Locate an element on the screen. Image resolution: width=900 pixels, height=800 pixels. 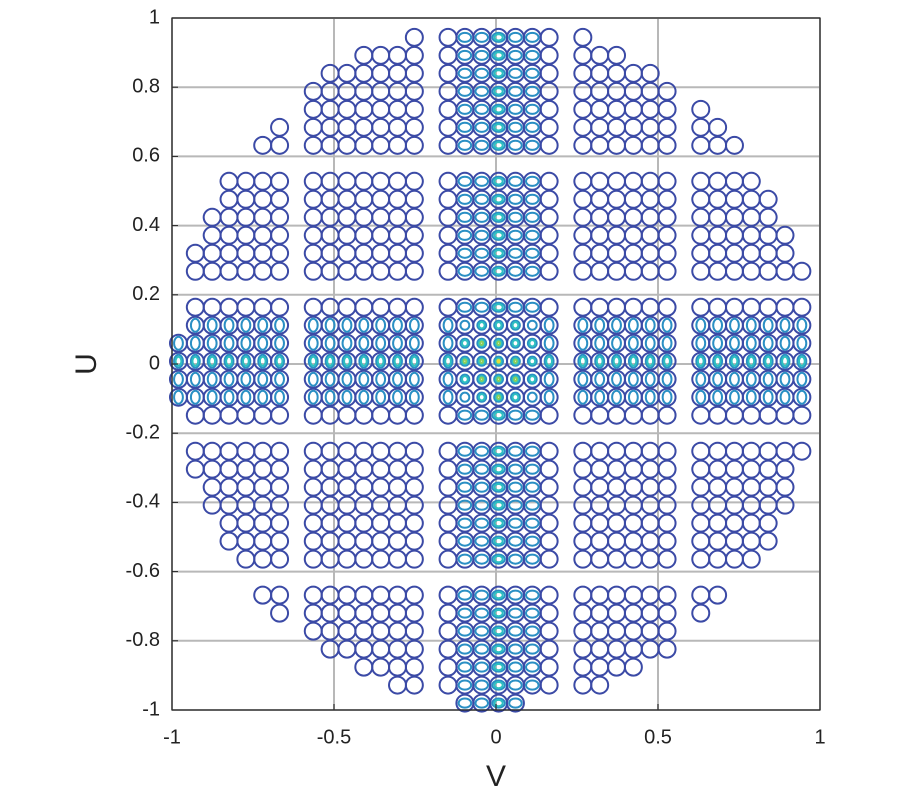
x-tick-label: 1 is located at coordinates (819, 737).